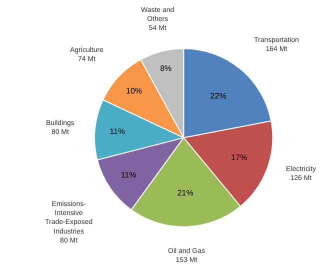 Image resolution: width=325 pixels, height=270 pixels. Describe the element at coordinates (239, 157) in the screenshot. I see `data-label: 17%` at that location.